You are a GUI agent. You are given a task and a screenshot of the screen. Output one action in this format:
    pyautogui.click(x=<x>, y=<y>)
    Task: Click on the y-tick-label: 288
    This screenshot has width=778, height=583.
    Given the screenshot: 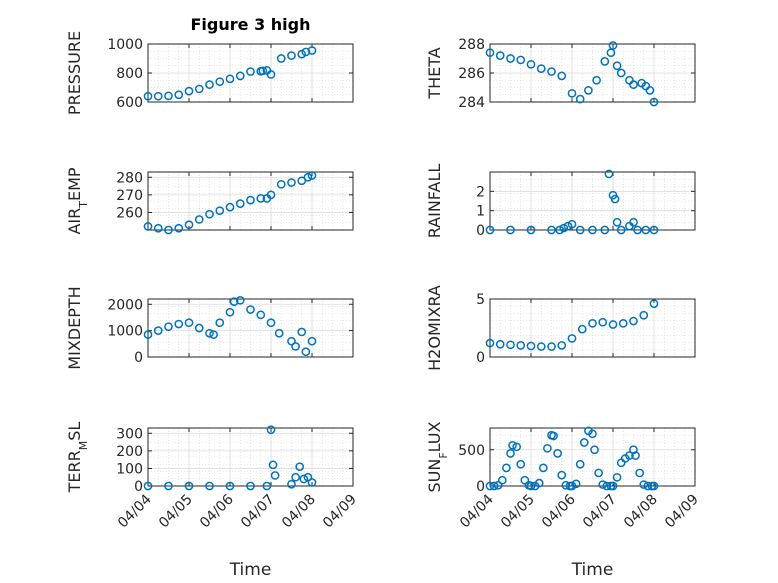 What is the action you would take?
    pyautogui.click(x=471, y=45)
    